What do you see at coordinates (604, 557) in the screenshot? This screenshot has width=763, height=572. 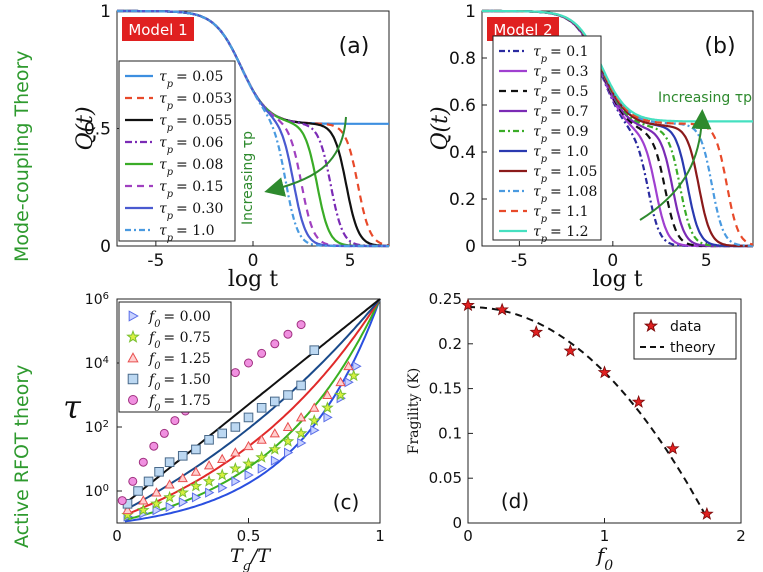 I see `x-axis-label: f0` at bounding box center [604, 557].